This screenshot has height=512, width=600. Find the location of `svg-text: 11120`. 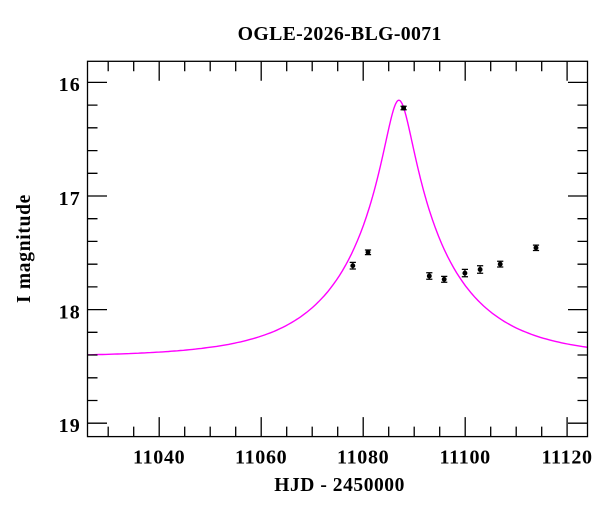

svg-text: 11120 is located at coordinates (566, 457).